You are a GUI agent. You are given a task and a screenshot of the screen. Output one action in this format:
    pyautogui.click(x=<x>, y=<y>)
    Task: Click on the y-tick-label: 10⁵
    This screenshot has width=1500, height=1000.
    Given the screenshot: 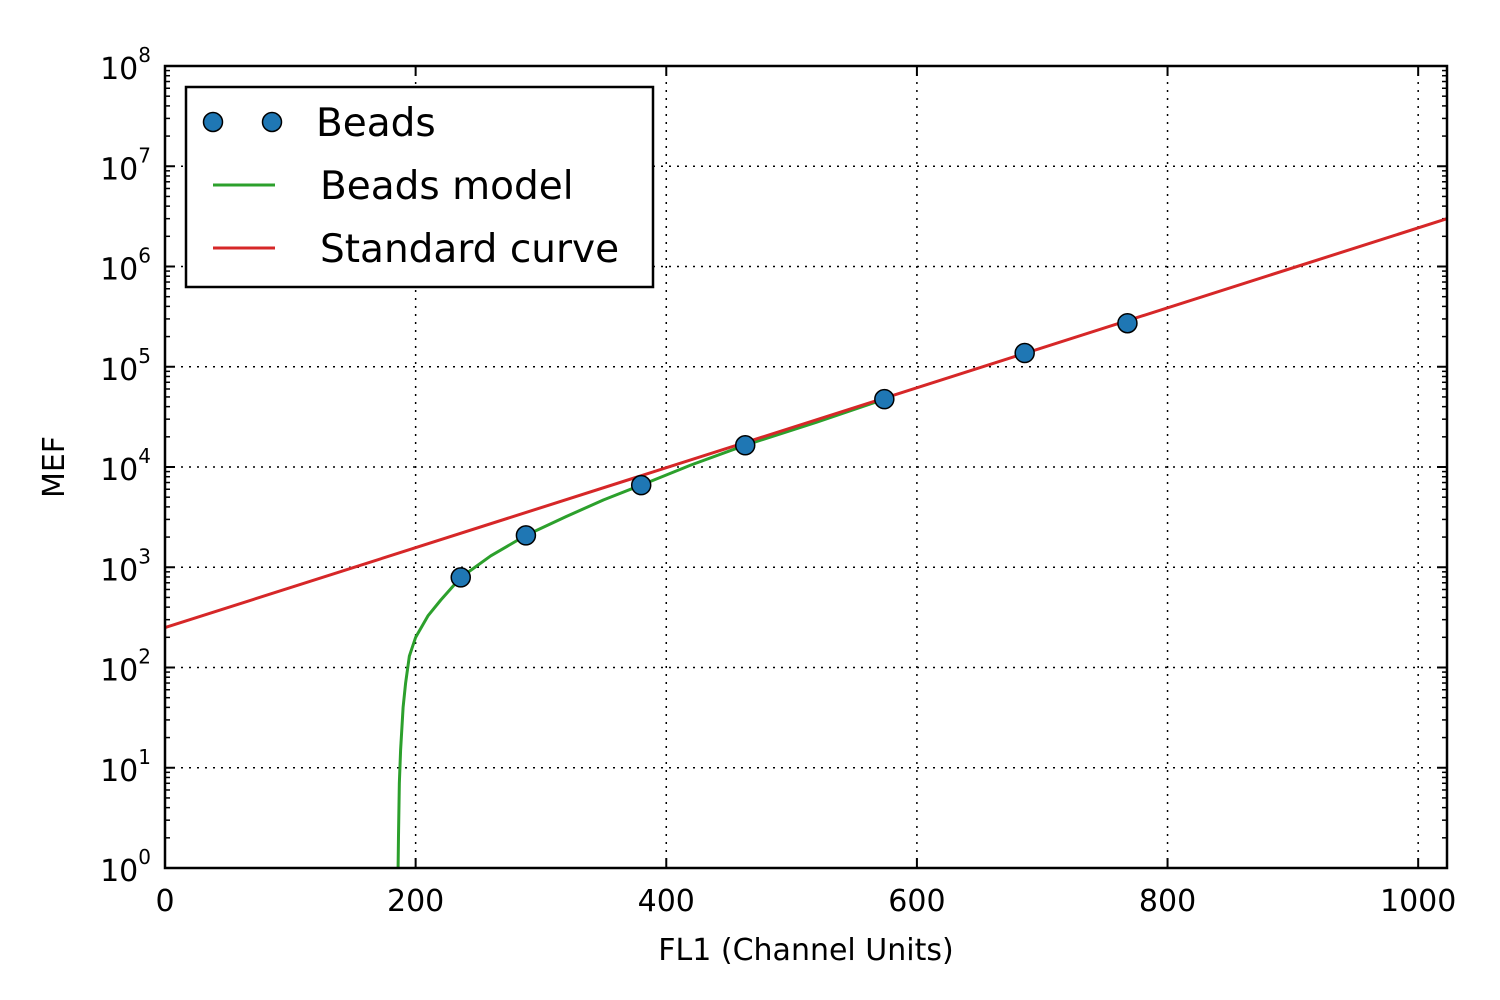 What is the action you would take?
    pyautogui.click(x=125, y=366)
    